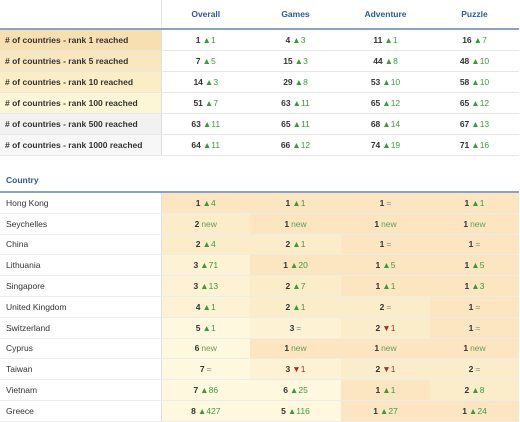 The width and height of the screenshot is (520, 422). Describe the element at coordinates (213, 61) in the screenshot. I see `rank-change: 5` at that location.